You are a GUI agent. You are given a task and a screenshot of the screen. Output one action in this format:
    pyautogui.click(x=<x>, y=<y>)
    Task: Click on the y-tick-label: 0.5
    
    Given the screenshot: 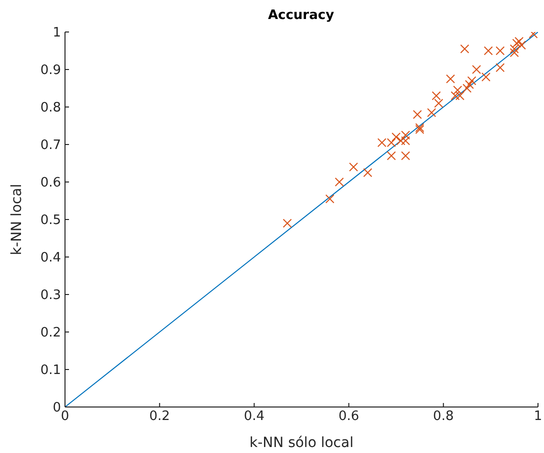 What is the action you would take?
    pyautogui.click(x=50, y=220)
    